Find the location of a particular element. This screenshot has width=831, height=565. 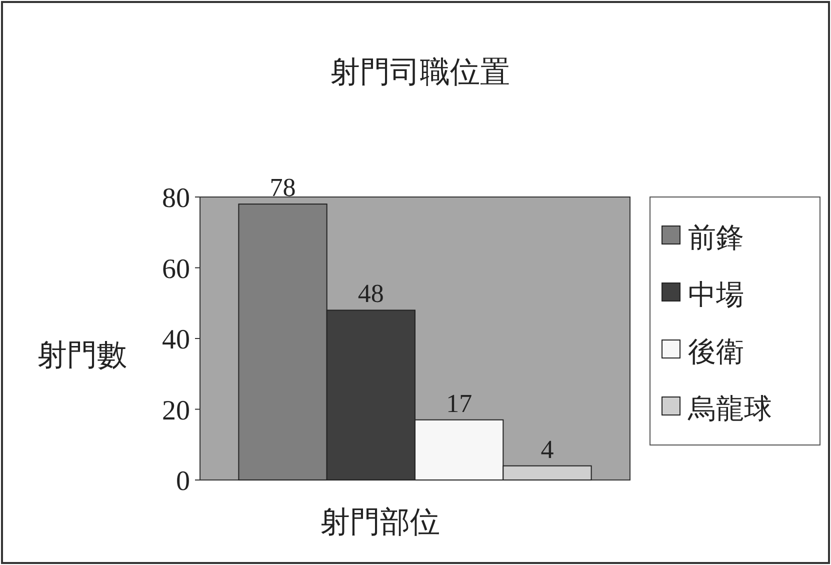

legend-label: 中場 is located at coordinates (716, 295).